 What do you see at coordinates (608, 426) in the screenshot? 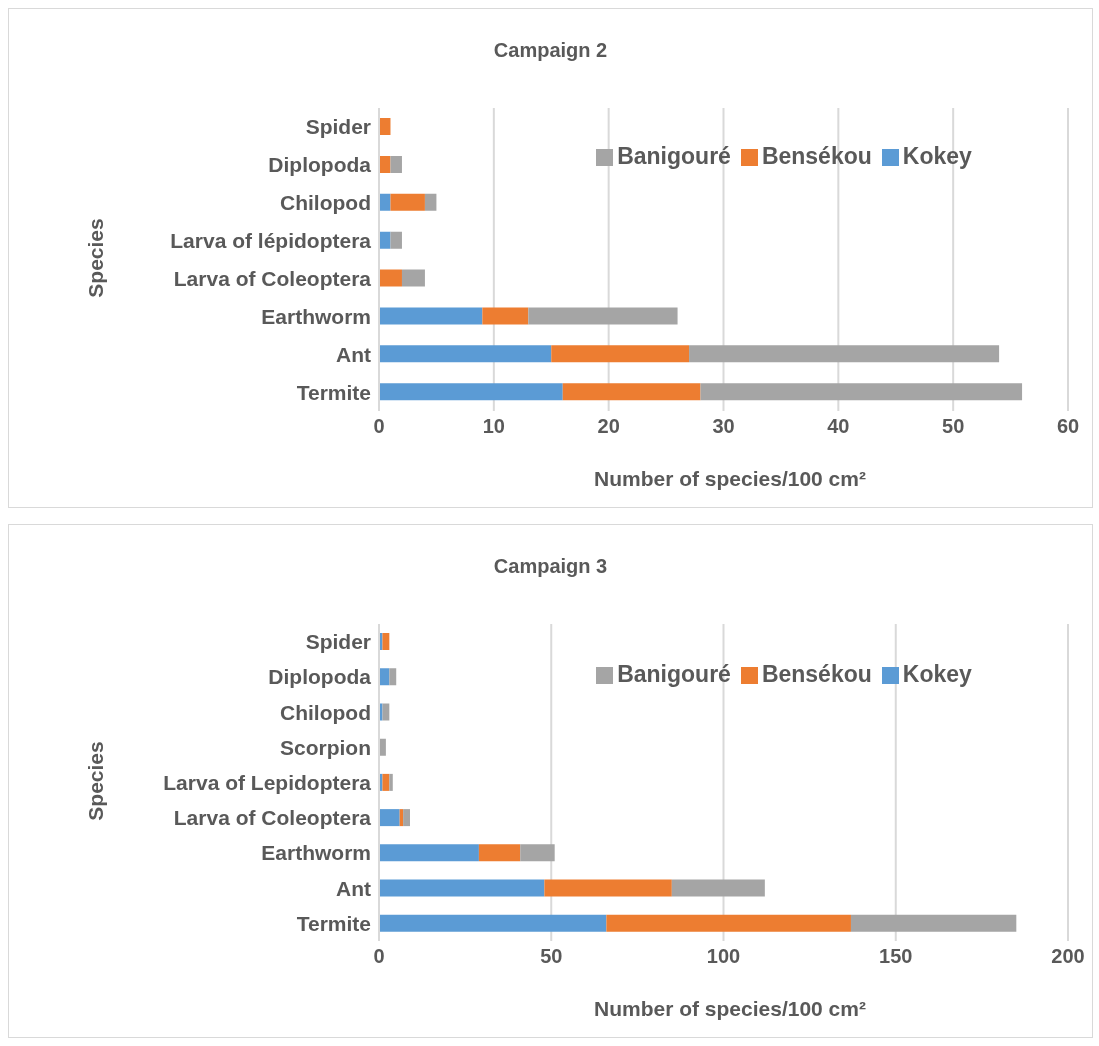
I see `x-tick-label: 20` at bounding box center [608, 426].